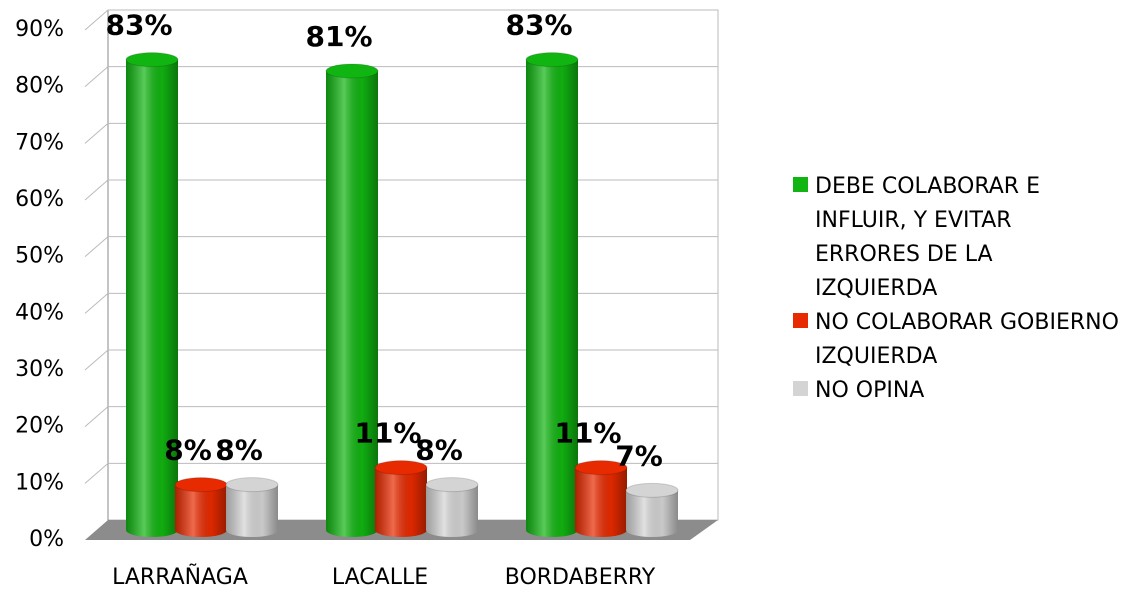  What do you see at coordinates (39, 256) in the screenshot?
I see `y-tick-label: 50%` at bounding box center [39, 256].